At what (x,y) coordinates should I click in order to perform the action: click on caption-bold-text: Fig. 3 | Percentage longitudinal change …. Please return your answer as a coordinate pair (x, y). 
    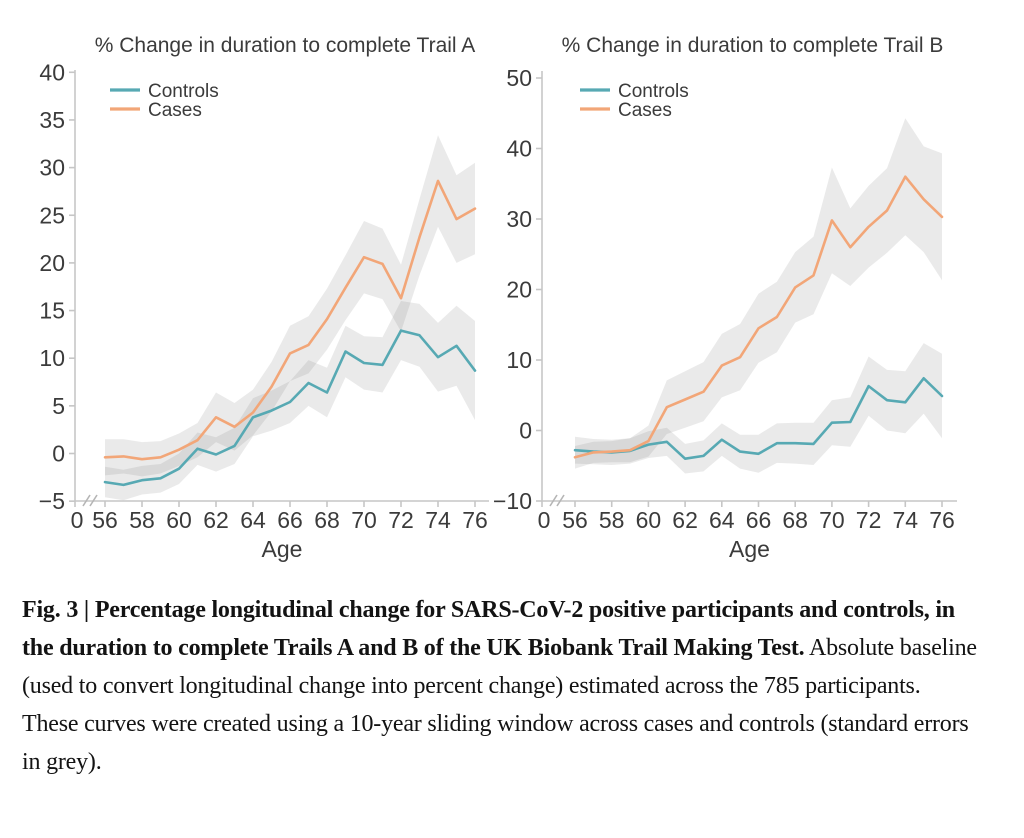
    Looking at the image, I should click on (488, 629).